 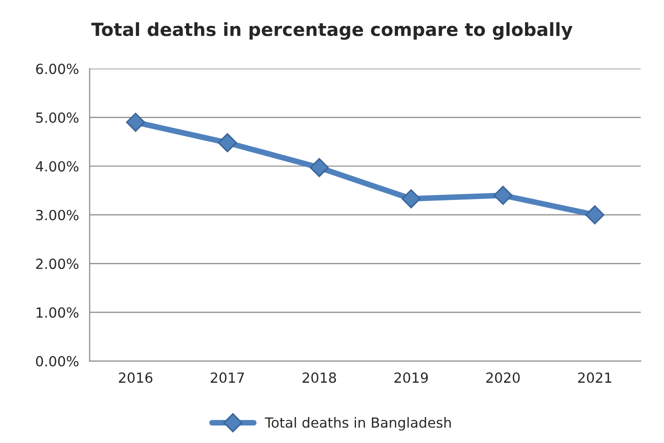 I want to click on legend-label: Total deaths in Bangladesh, so click(x=357, y=423).